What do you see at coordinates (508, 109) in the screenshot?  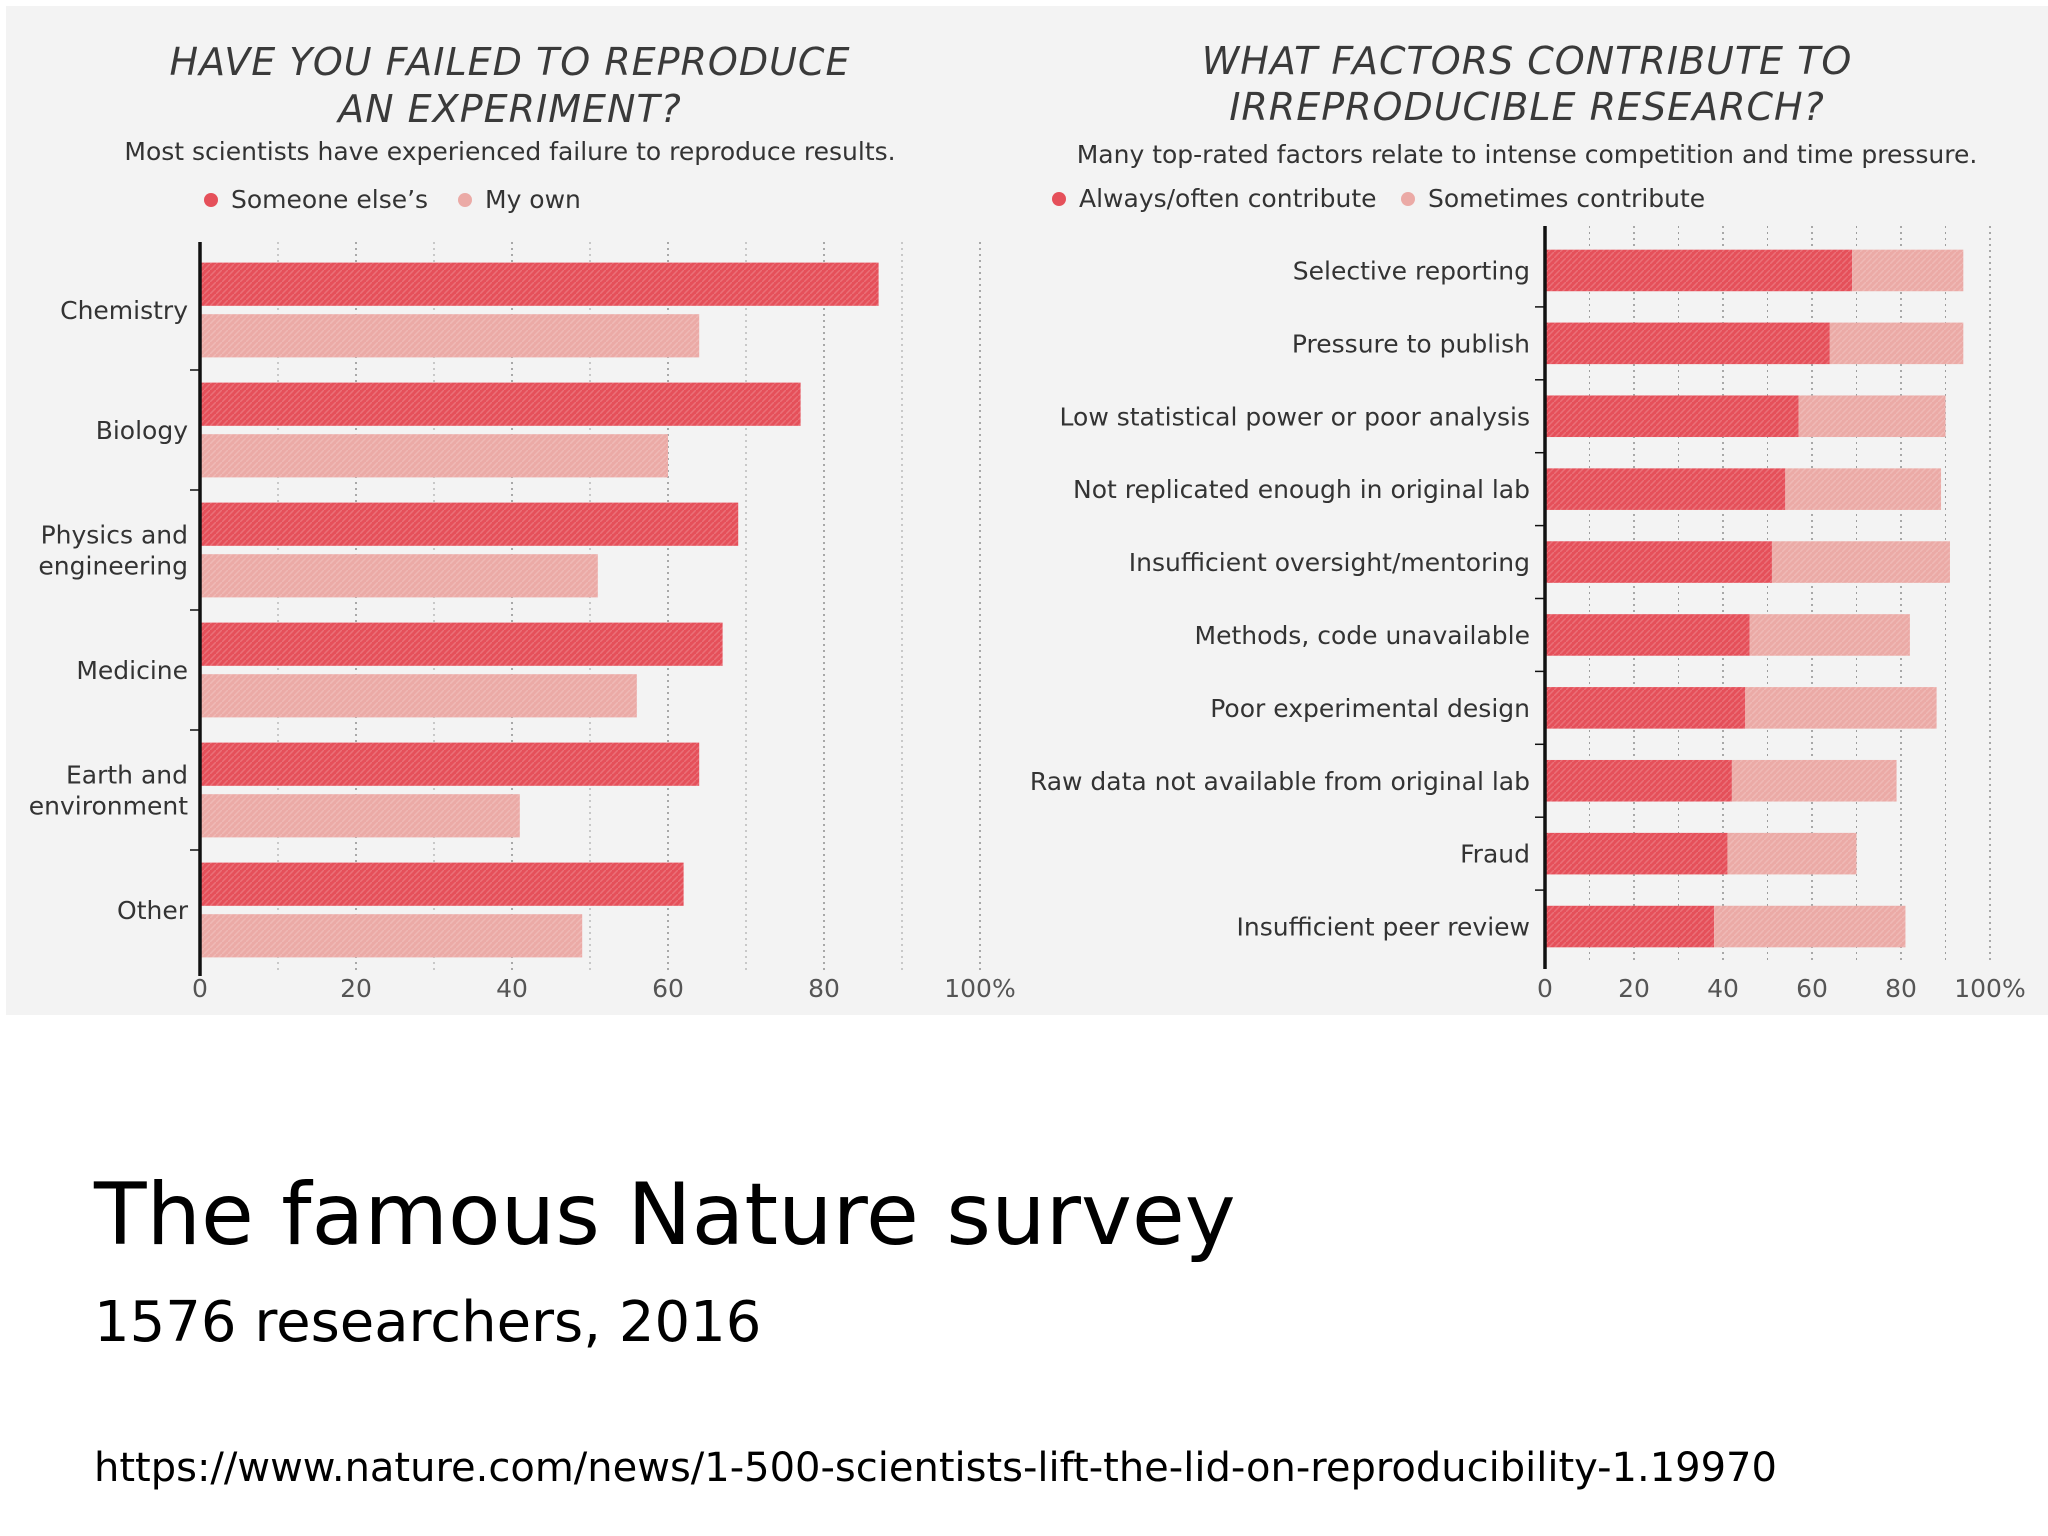 I see `chart-title-line: AN EXPERIMENT?` at bounding box center [508, 109].